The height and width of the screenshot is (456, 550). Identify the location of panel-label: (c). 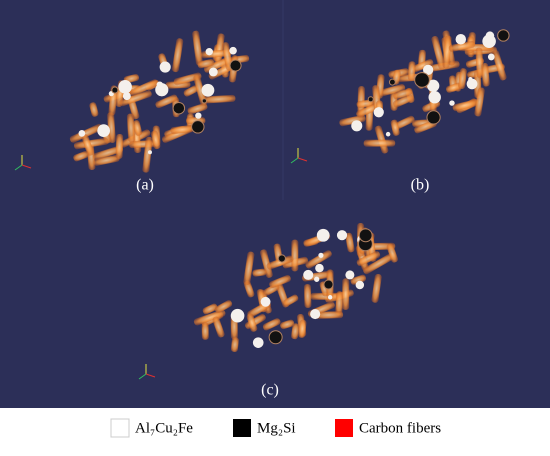
(270, 390).